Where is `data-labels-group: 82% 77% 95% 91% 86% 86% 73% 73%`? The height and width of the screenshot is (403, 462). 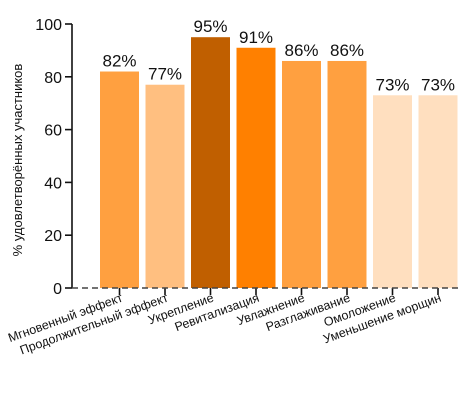
data-labels-group: 82% 77% 95% 91% 86% 86% 73% 73% is located at coordinates (278, 55).